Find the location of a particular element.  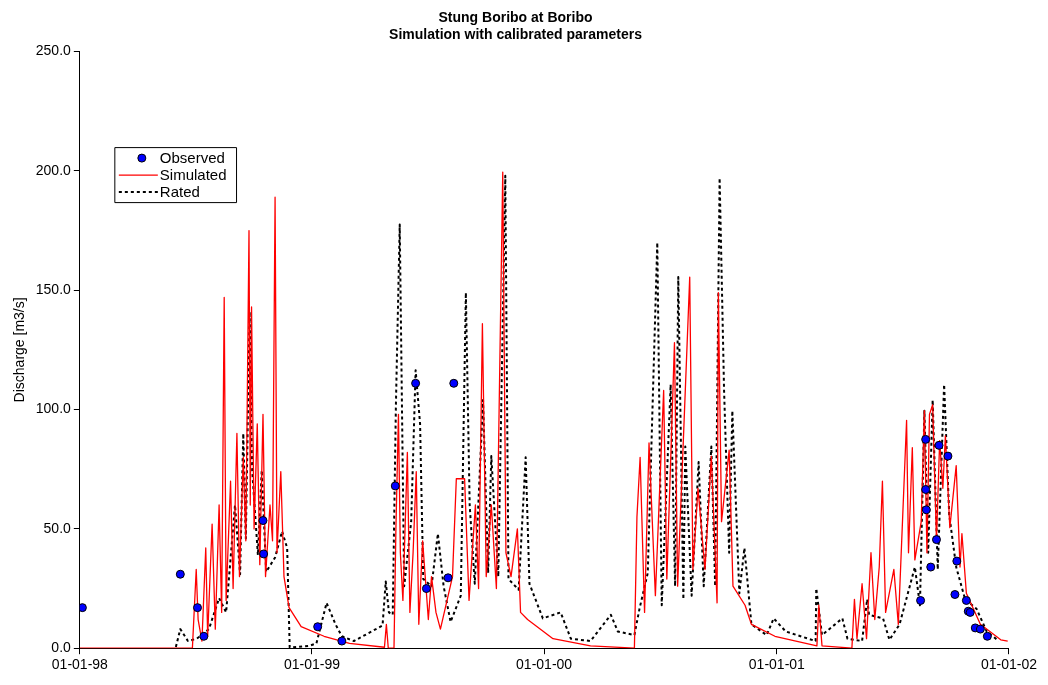

y-tick-label: 200.0 is located at coordinates (53, 169).